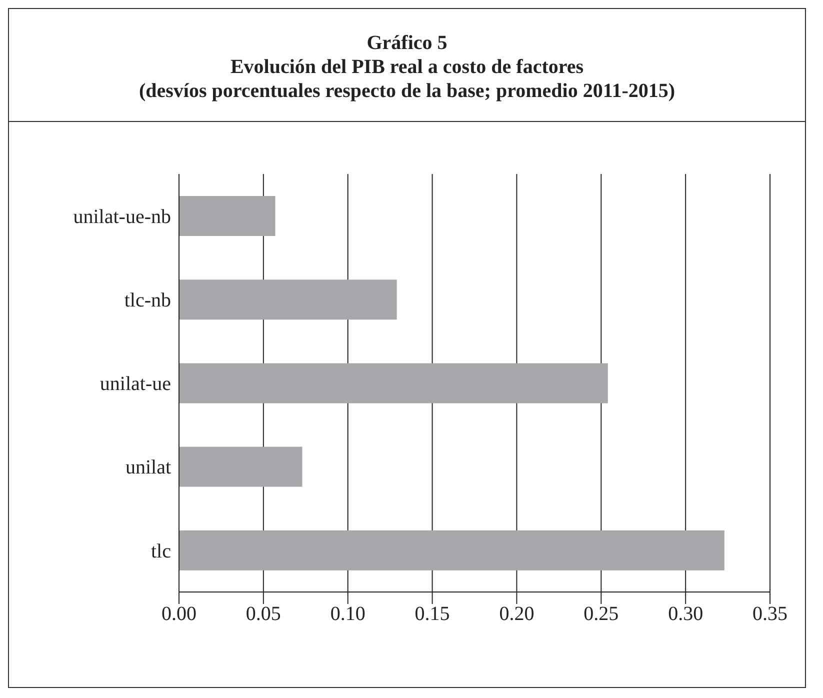  Describe the element at coordinates (147, 301) in the screenshot. I see `y-tick-label: tlc-nb` at that location.